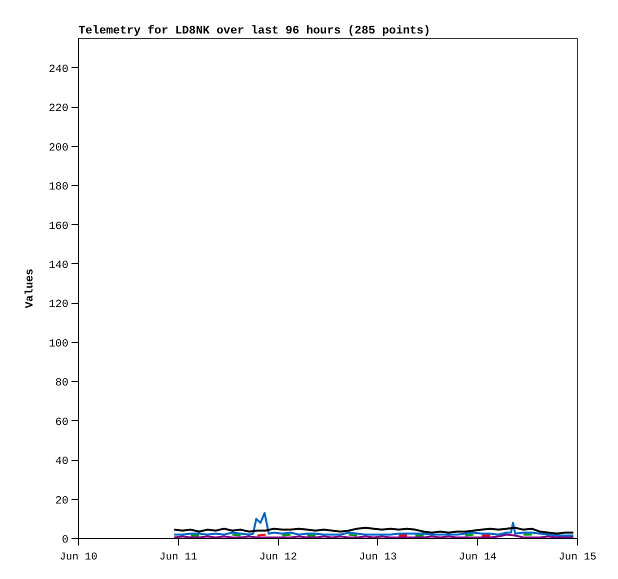  Describe the element at coordinates (61, 462) in the screenshot. I see `y-tick-label: 40` at that location.